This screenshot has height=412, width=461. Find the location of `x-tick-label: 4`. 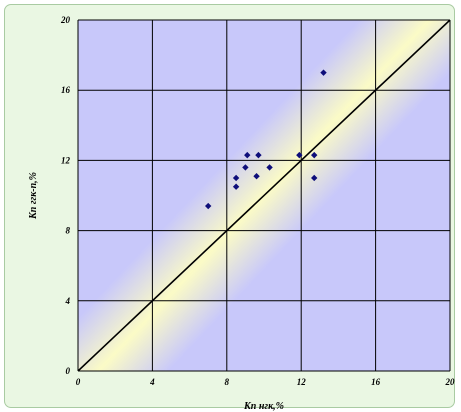

x-tick-label: 4 is located at coordinates (152, 382).